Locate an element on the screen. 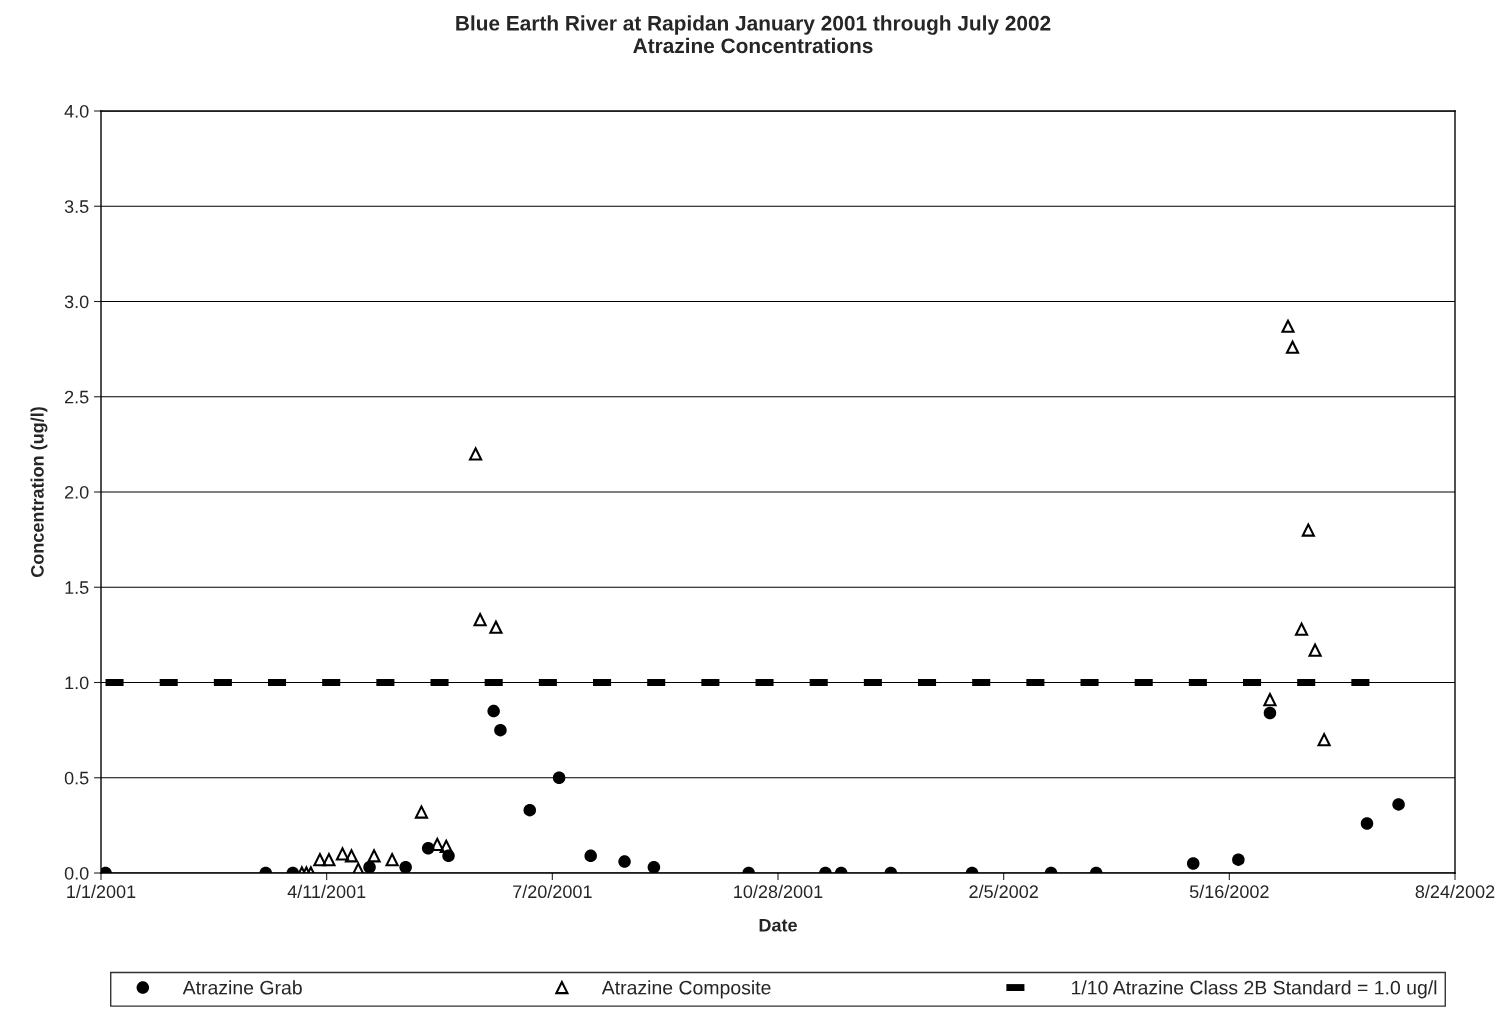 The image size is (1506, 1021). y-tick-label: 3.0 is located at coordinates (76, 302).